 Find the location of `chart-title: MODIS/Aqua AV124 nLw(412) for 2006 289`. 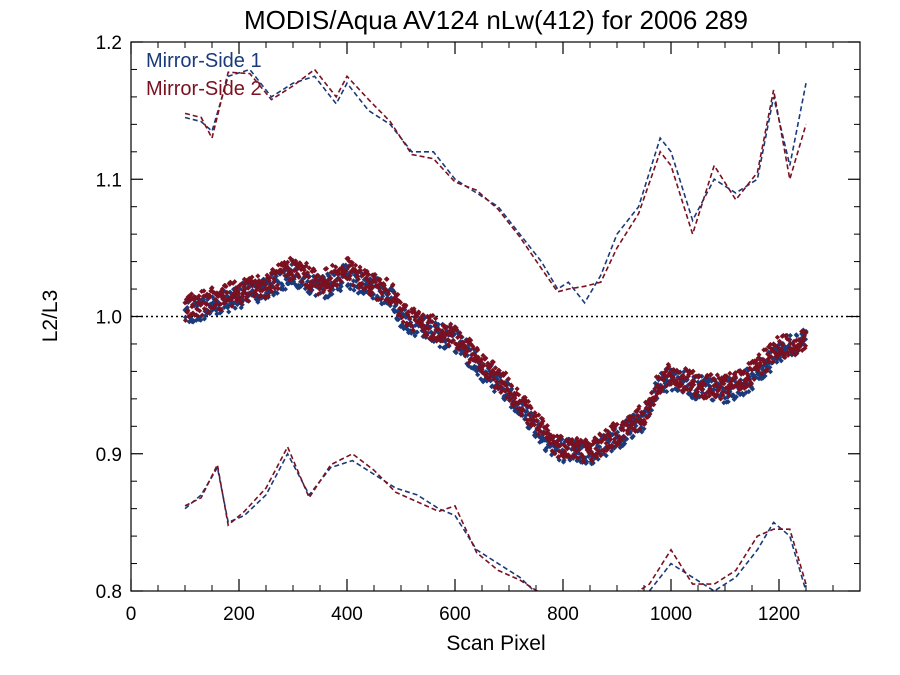

chart-title: MODIS/Aqua AV124 nLw(412) for 2006 289 is located at coordinates (496, 20).